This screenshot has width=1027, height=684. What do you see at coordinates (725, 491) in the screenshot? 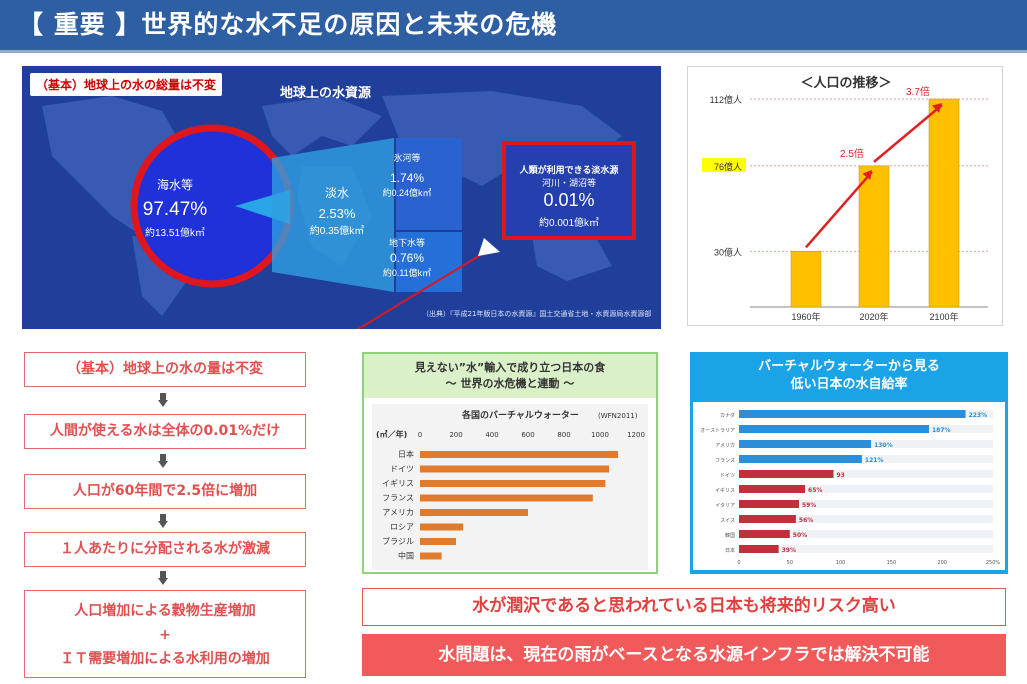
I see `self-sufficiency-category-label: イギリス` at bounding box center [725, 491].